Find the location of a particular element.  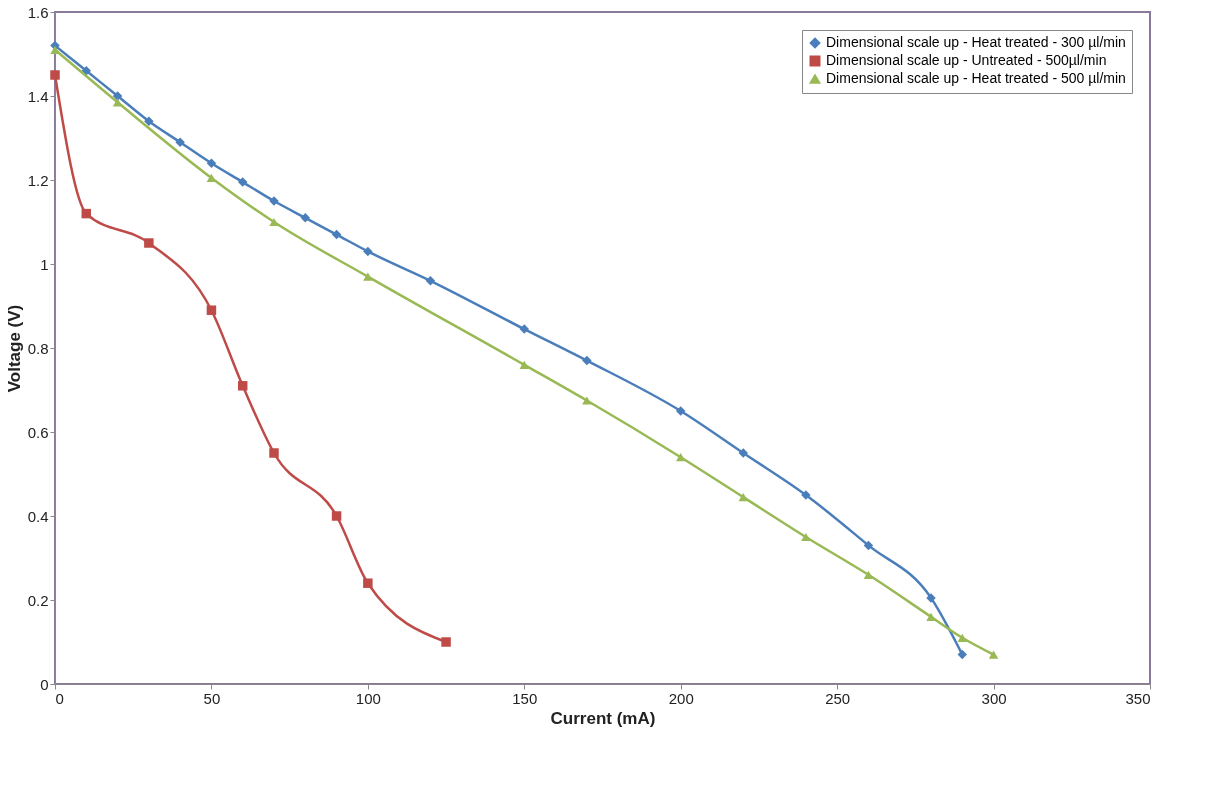

legend-label: Dimensional scale up - Heat treated - 300 µl/min is located at coordinates (976, 42).